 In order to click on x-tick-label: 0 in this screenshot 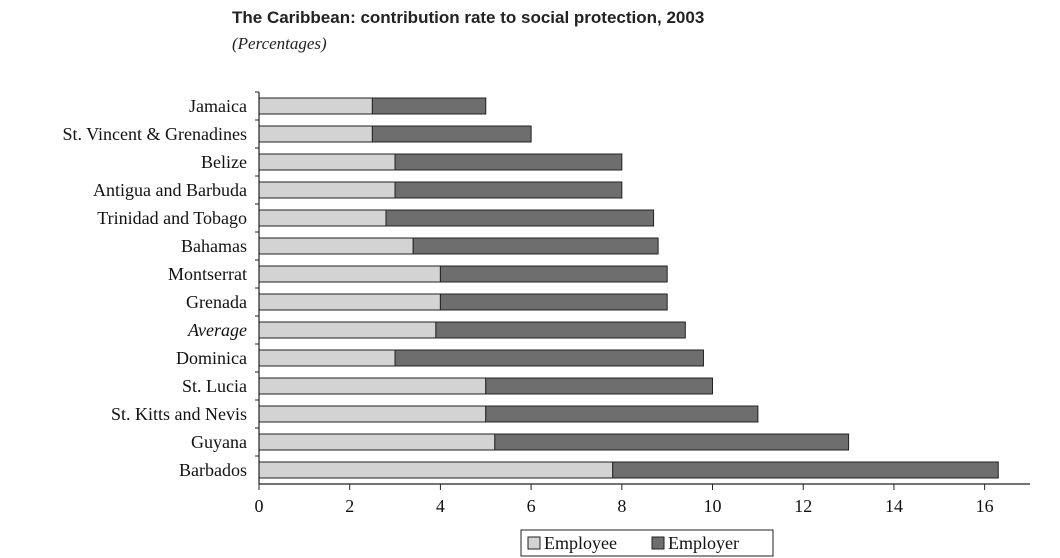, I will do `click(259, 506)`.